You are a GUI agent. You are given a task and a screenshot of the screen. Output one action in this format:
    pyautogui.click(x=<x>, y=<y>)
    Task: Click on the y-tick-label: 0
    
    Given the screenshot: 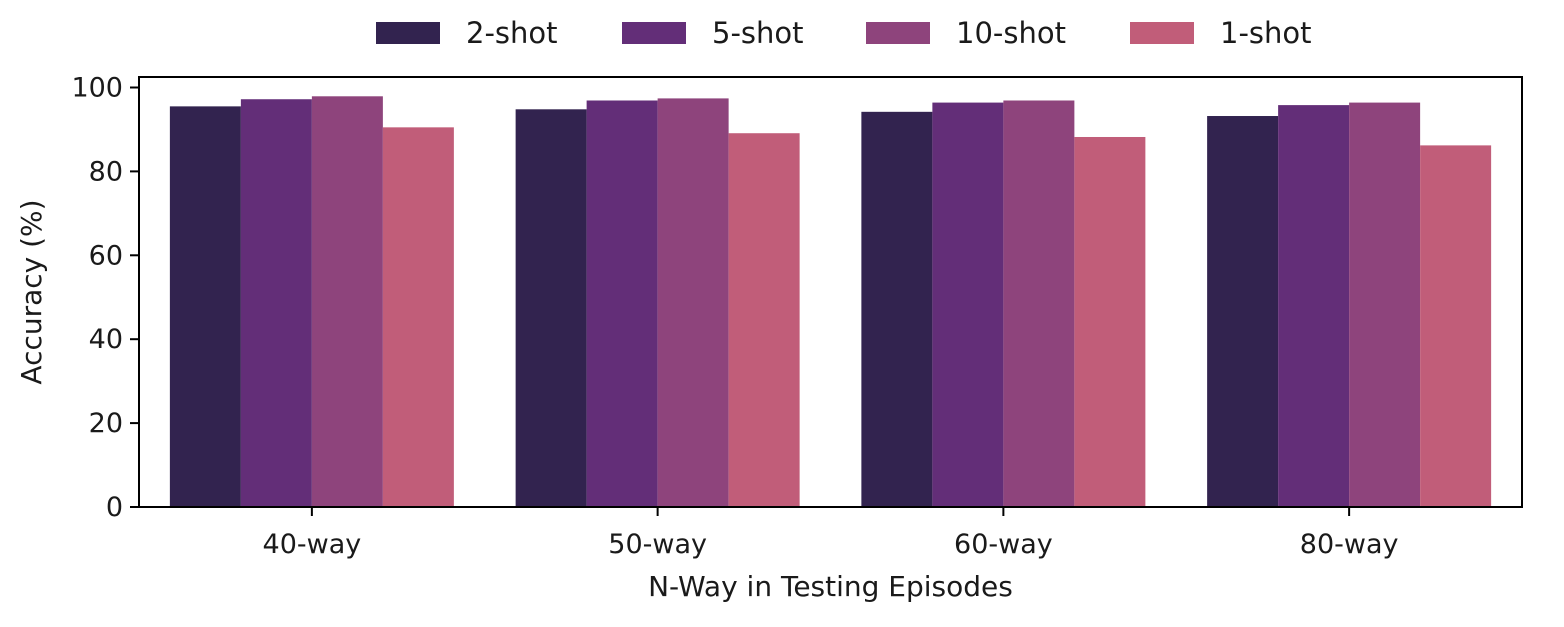 What is the action you would take?
    pyautogui.click(x=114, y=507)
    